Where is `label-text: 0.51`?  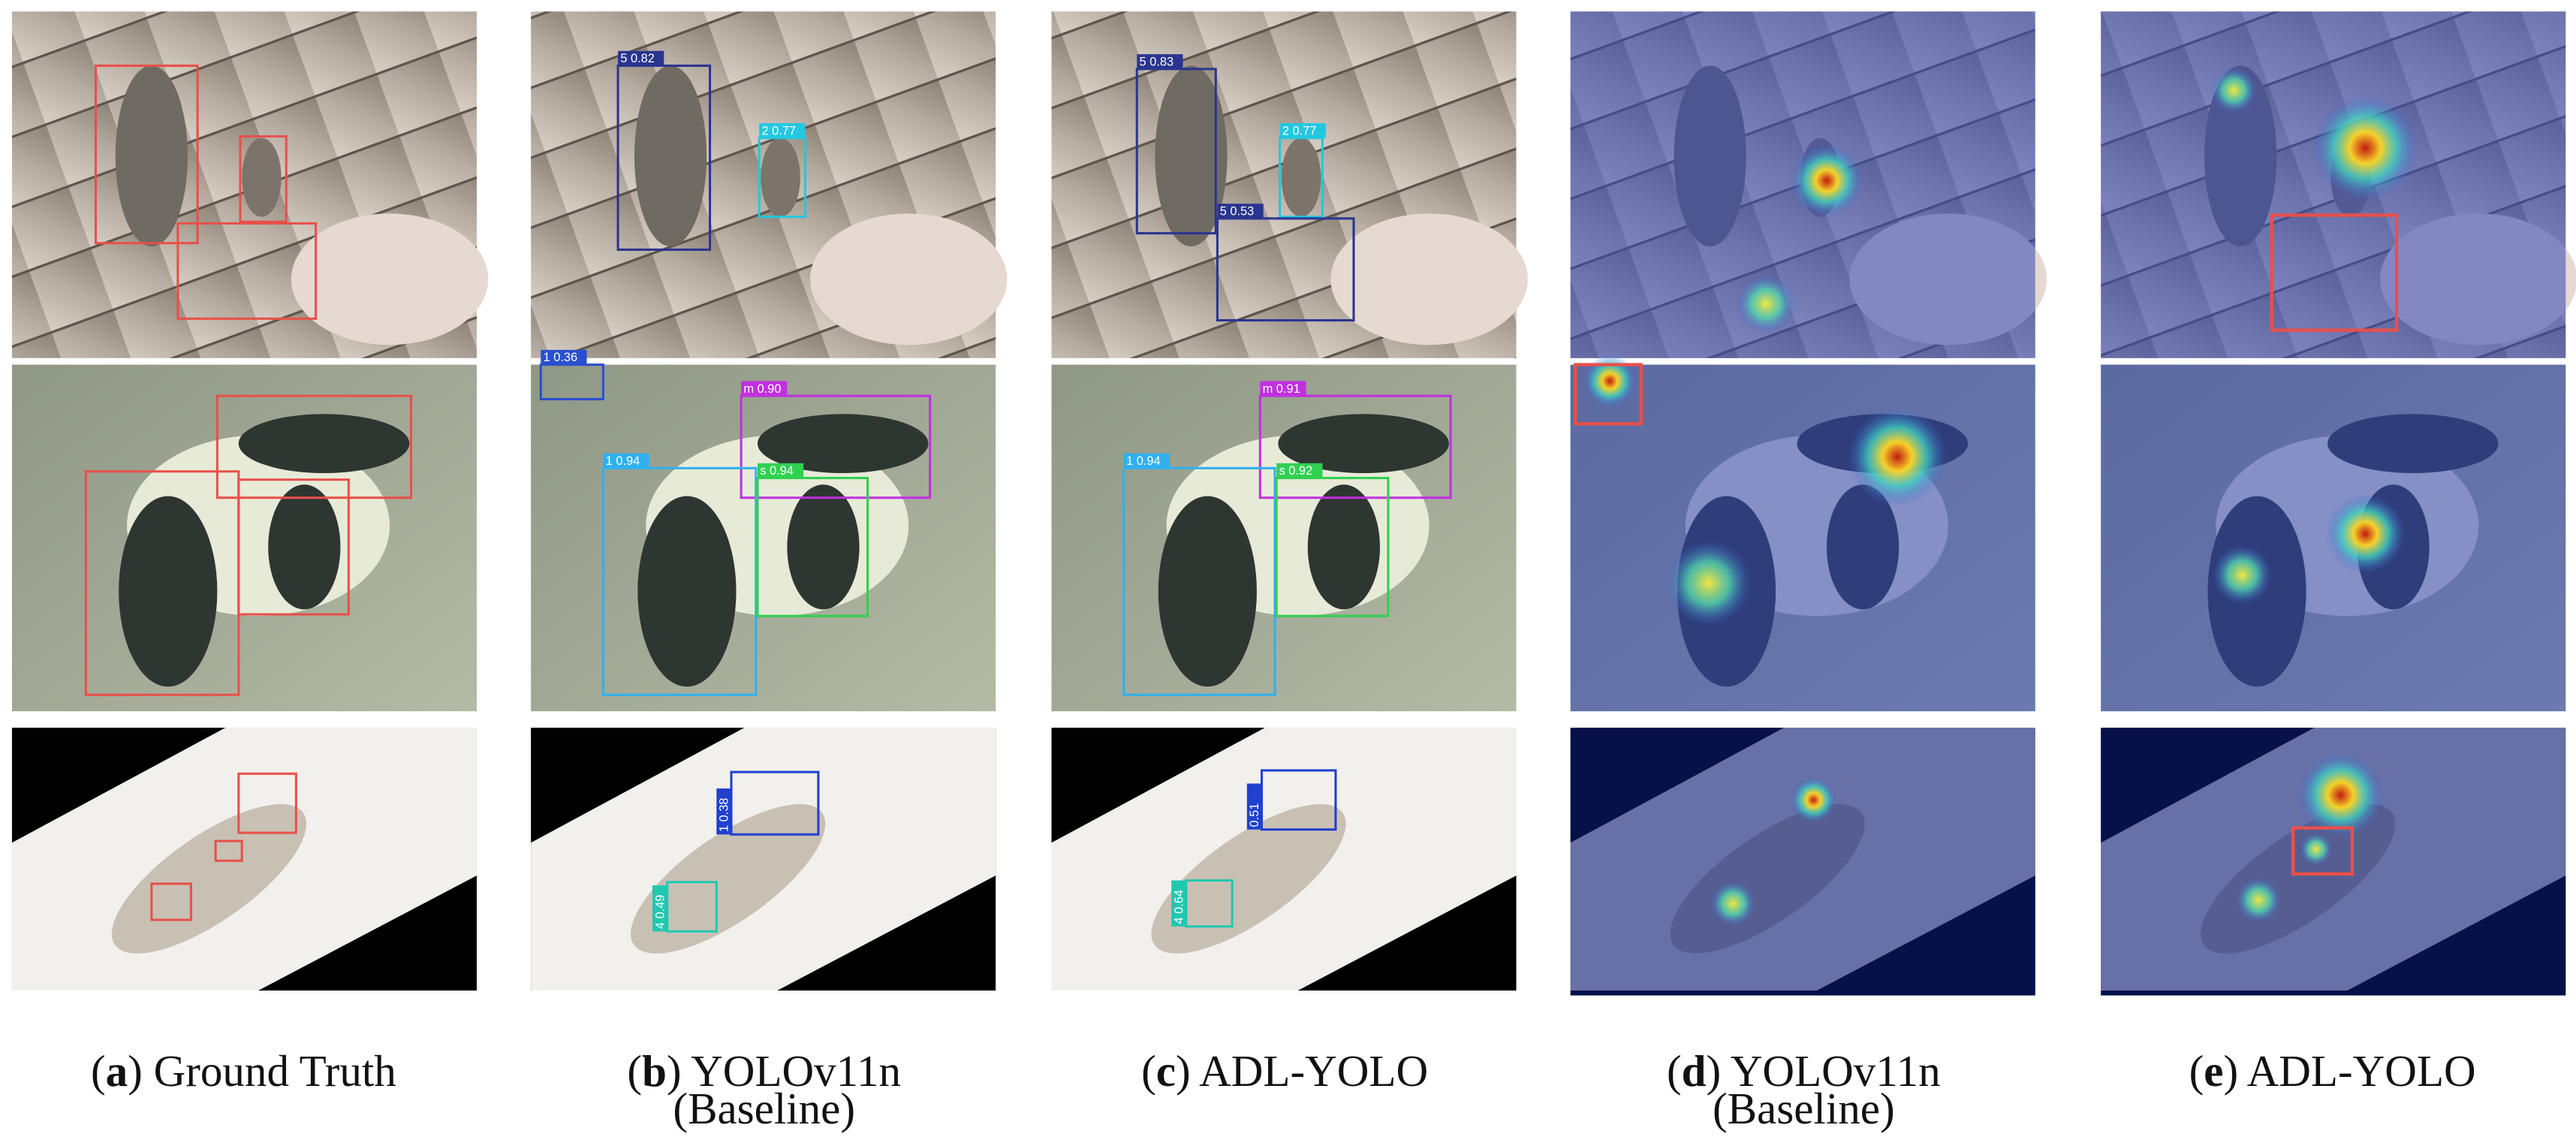
label-text: 0.51 is located at coordinates (1254, 815).